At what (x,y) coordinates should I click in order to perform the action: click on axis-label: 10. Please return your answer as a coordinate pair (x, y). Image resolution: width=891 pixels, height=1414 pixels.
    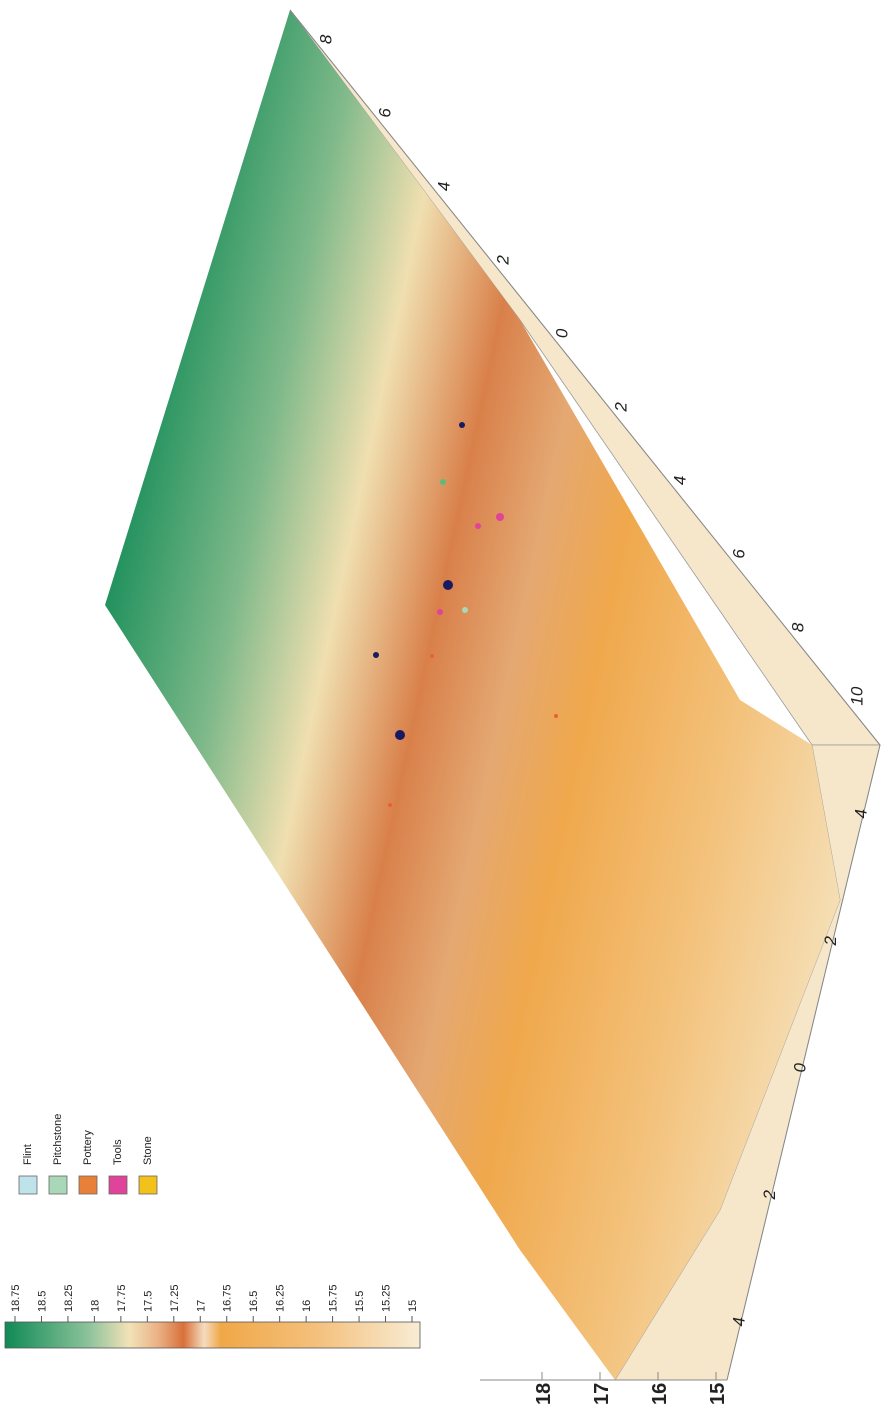
    Looking at the image, I should click on (856, 695).